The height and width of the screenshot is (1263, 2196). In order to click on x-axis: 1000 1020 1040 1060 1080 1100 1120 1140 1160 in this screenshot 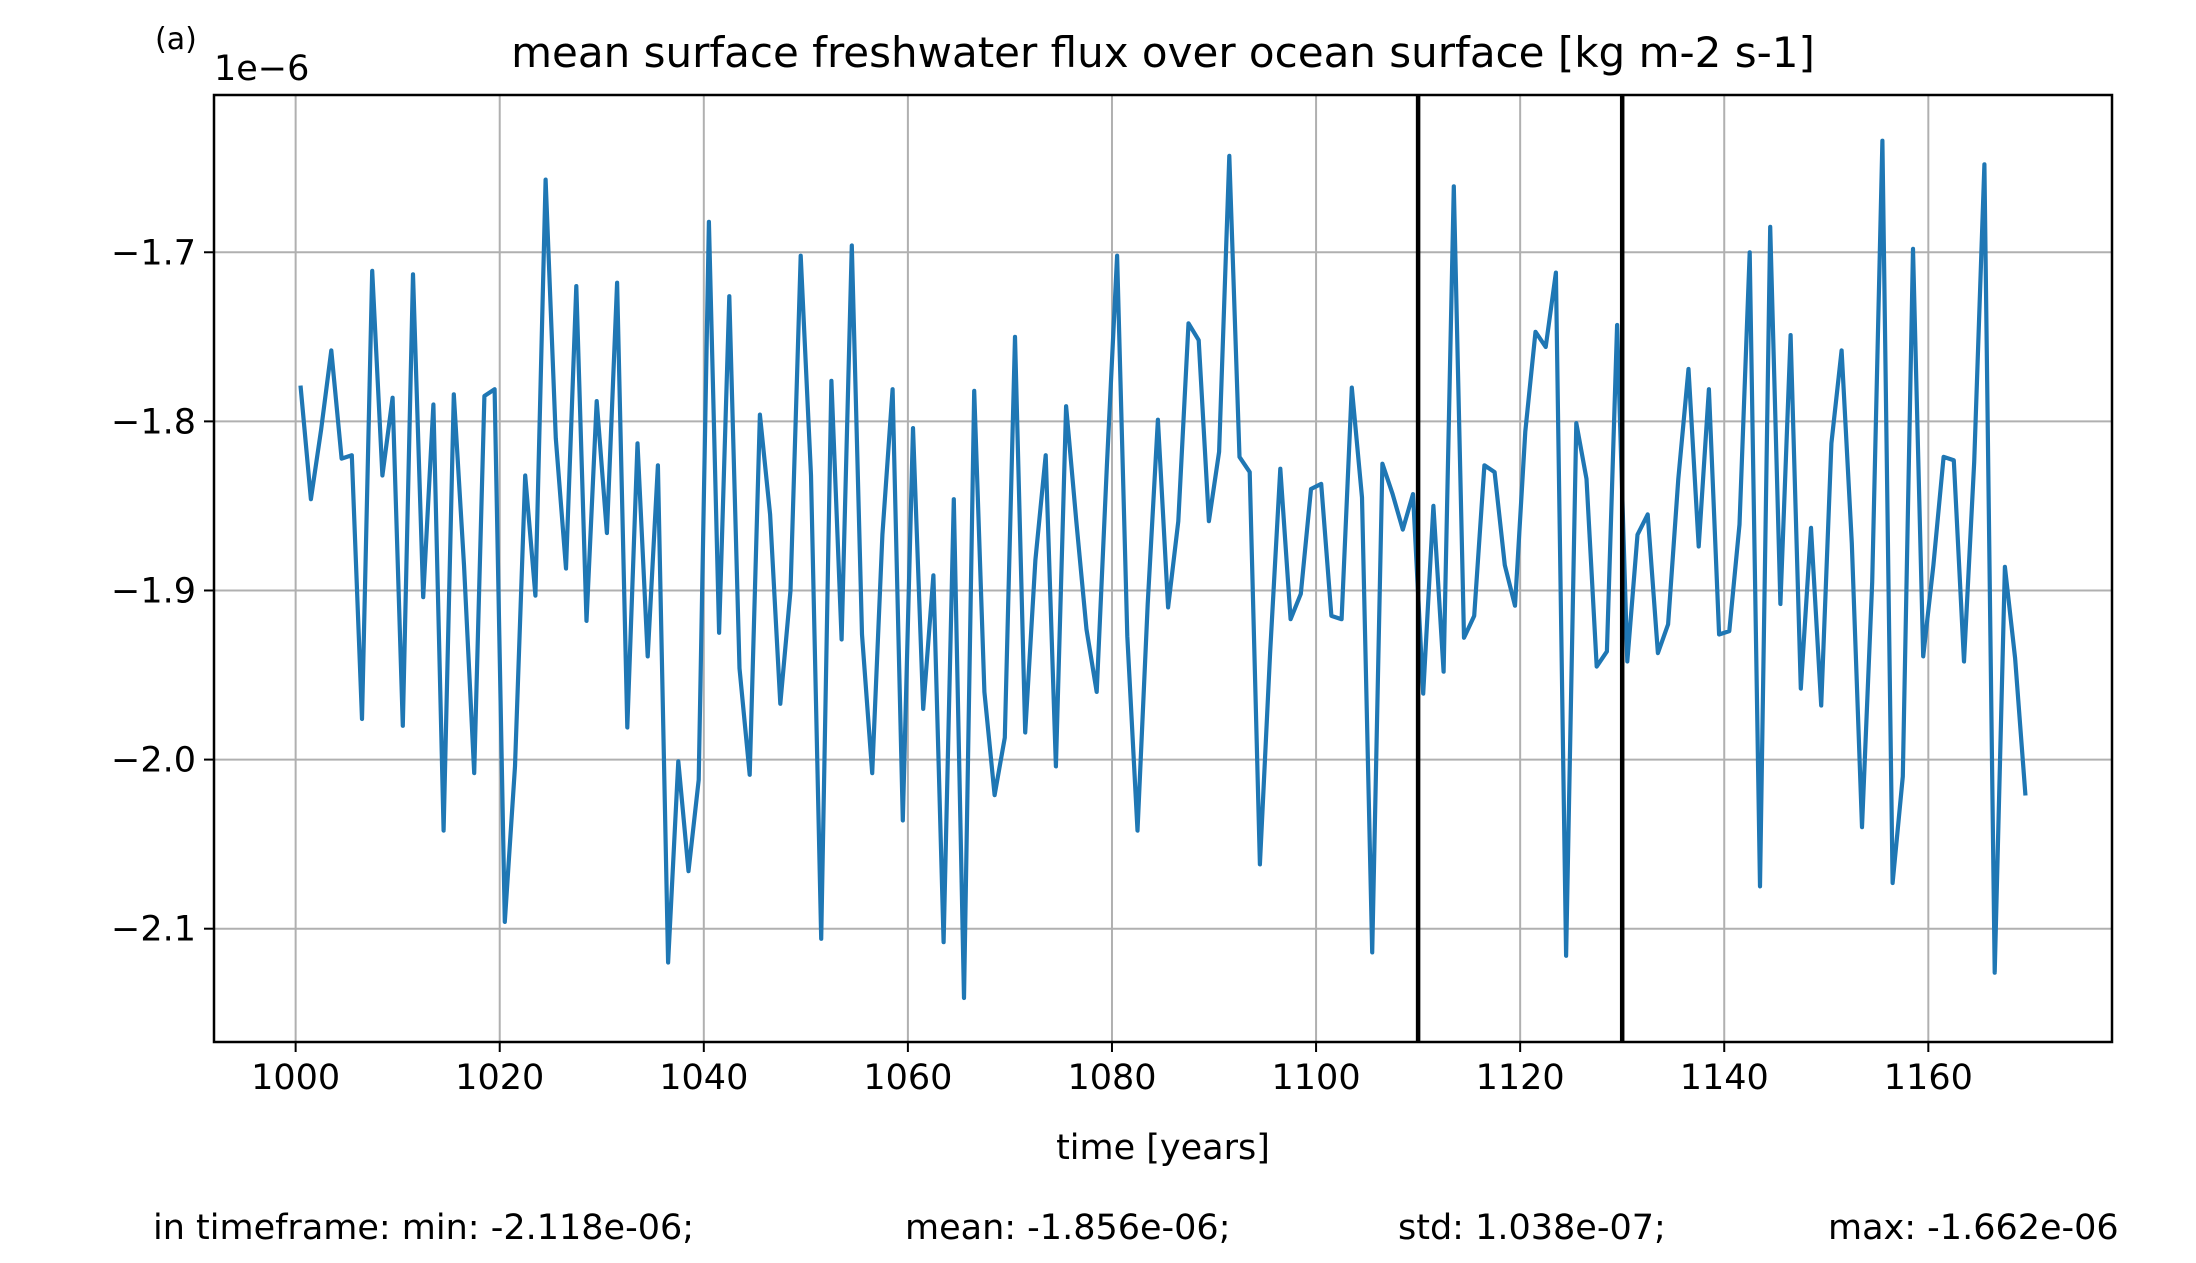, I will do `click(1112, 1070)`.